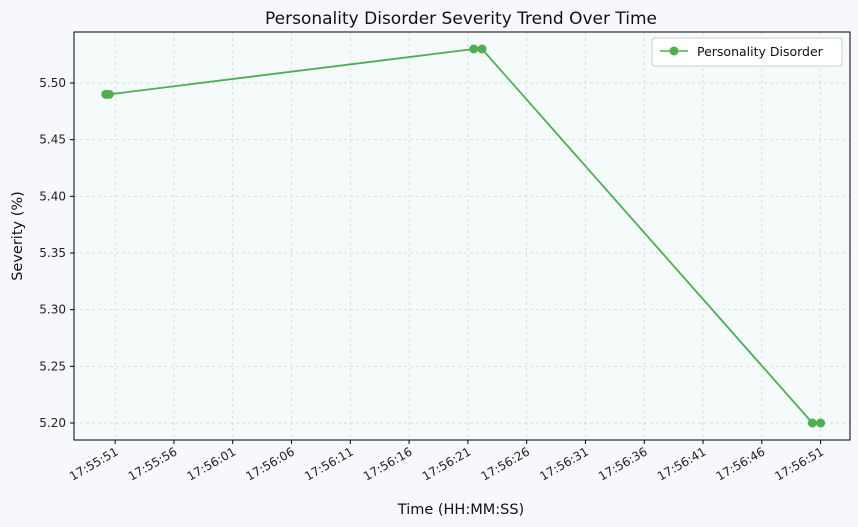  What do you see at coordinates (760, 51) in the screenshot?
I see `legend-label: Personality Disorder` at bounding box center [760, 51].